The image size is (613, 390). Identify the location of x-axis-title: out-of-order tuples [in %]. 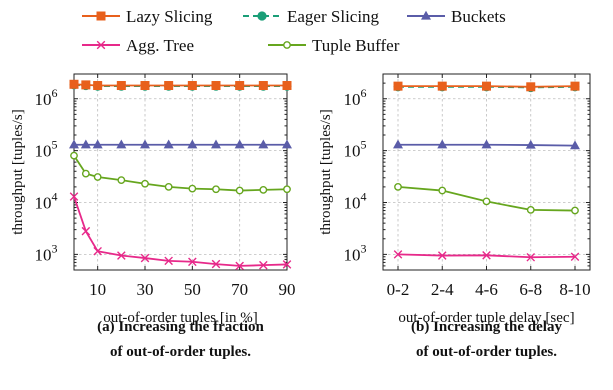
(180, 318).